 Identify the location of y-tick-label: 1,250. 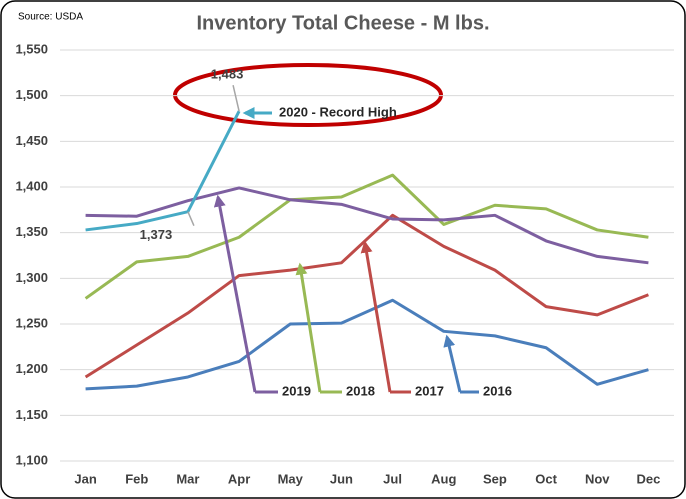
(31, 322).